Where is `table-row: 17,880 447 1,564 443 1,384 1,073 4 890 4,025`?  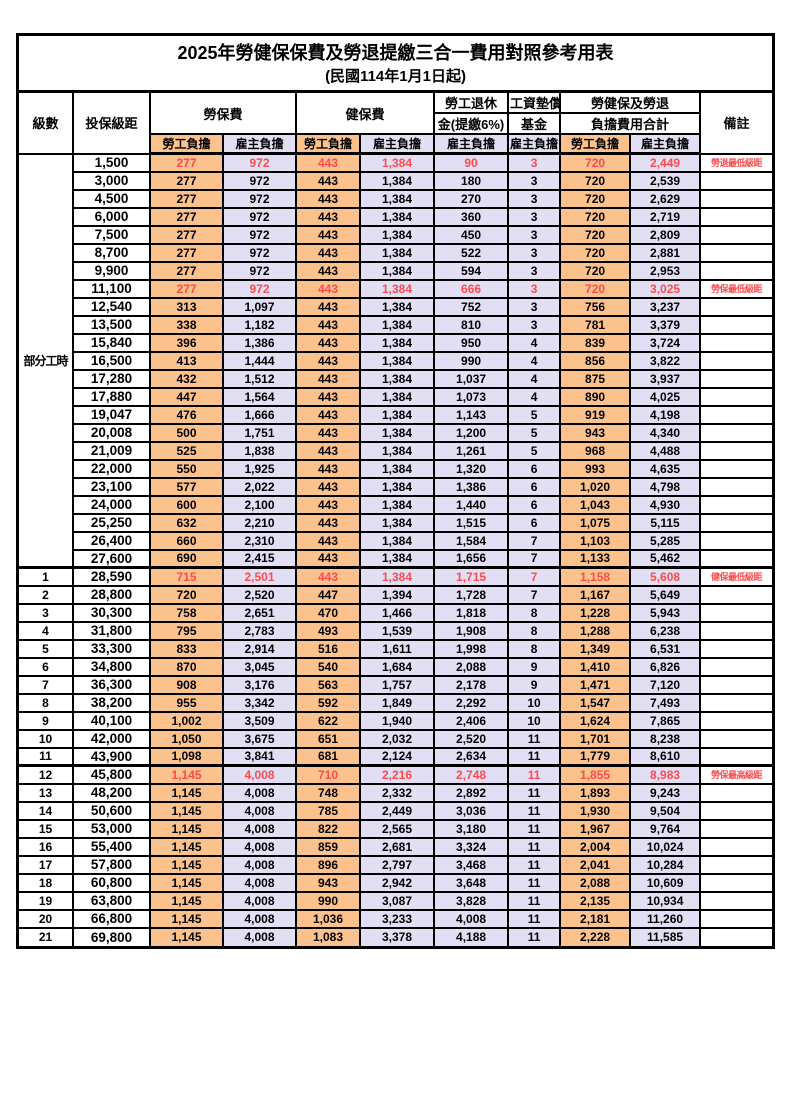
table-row: 17,880 447 1,564 443 1,384 1,073 4 890 4,025 is located at coordinates (396, 396).